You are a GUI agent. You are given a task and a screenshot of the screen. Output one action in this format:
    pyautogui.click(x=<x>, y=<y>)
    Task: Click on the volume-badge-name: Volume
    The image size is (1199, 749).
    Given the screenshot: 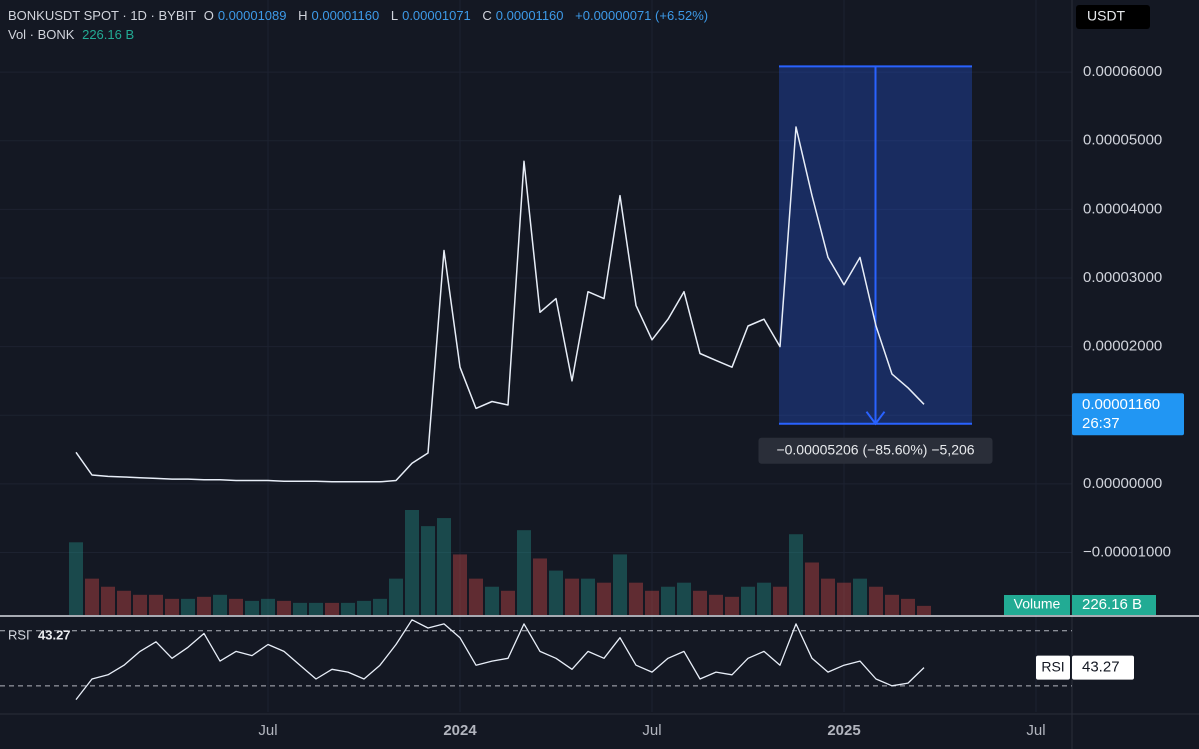 What is the action you would take?
    pyautogui.click(x=1037, y=604)
    